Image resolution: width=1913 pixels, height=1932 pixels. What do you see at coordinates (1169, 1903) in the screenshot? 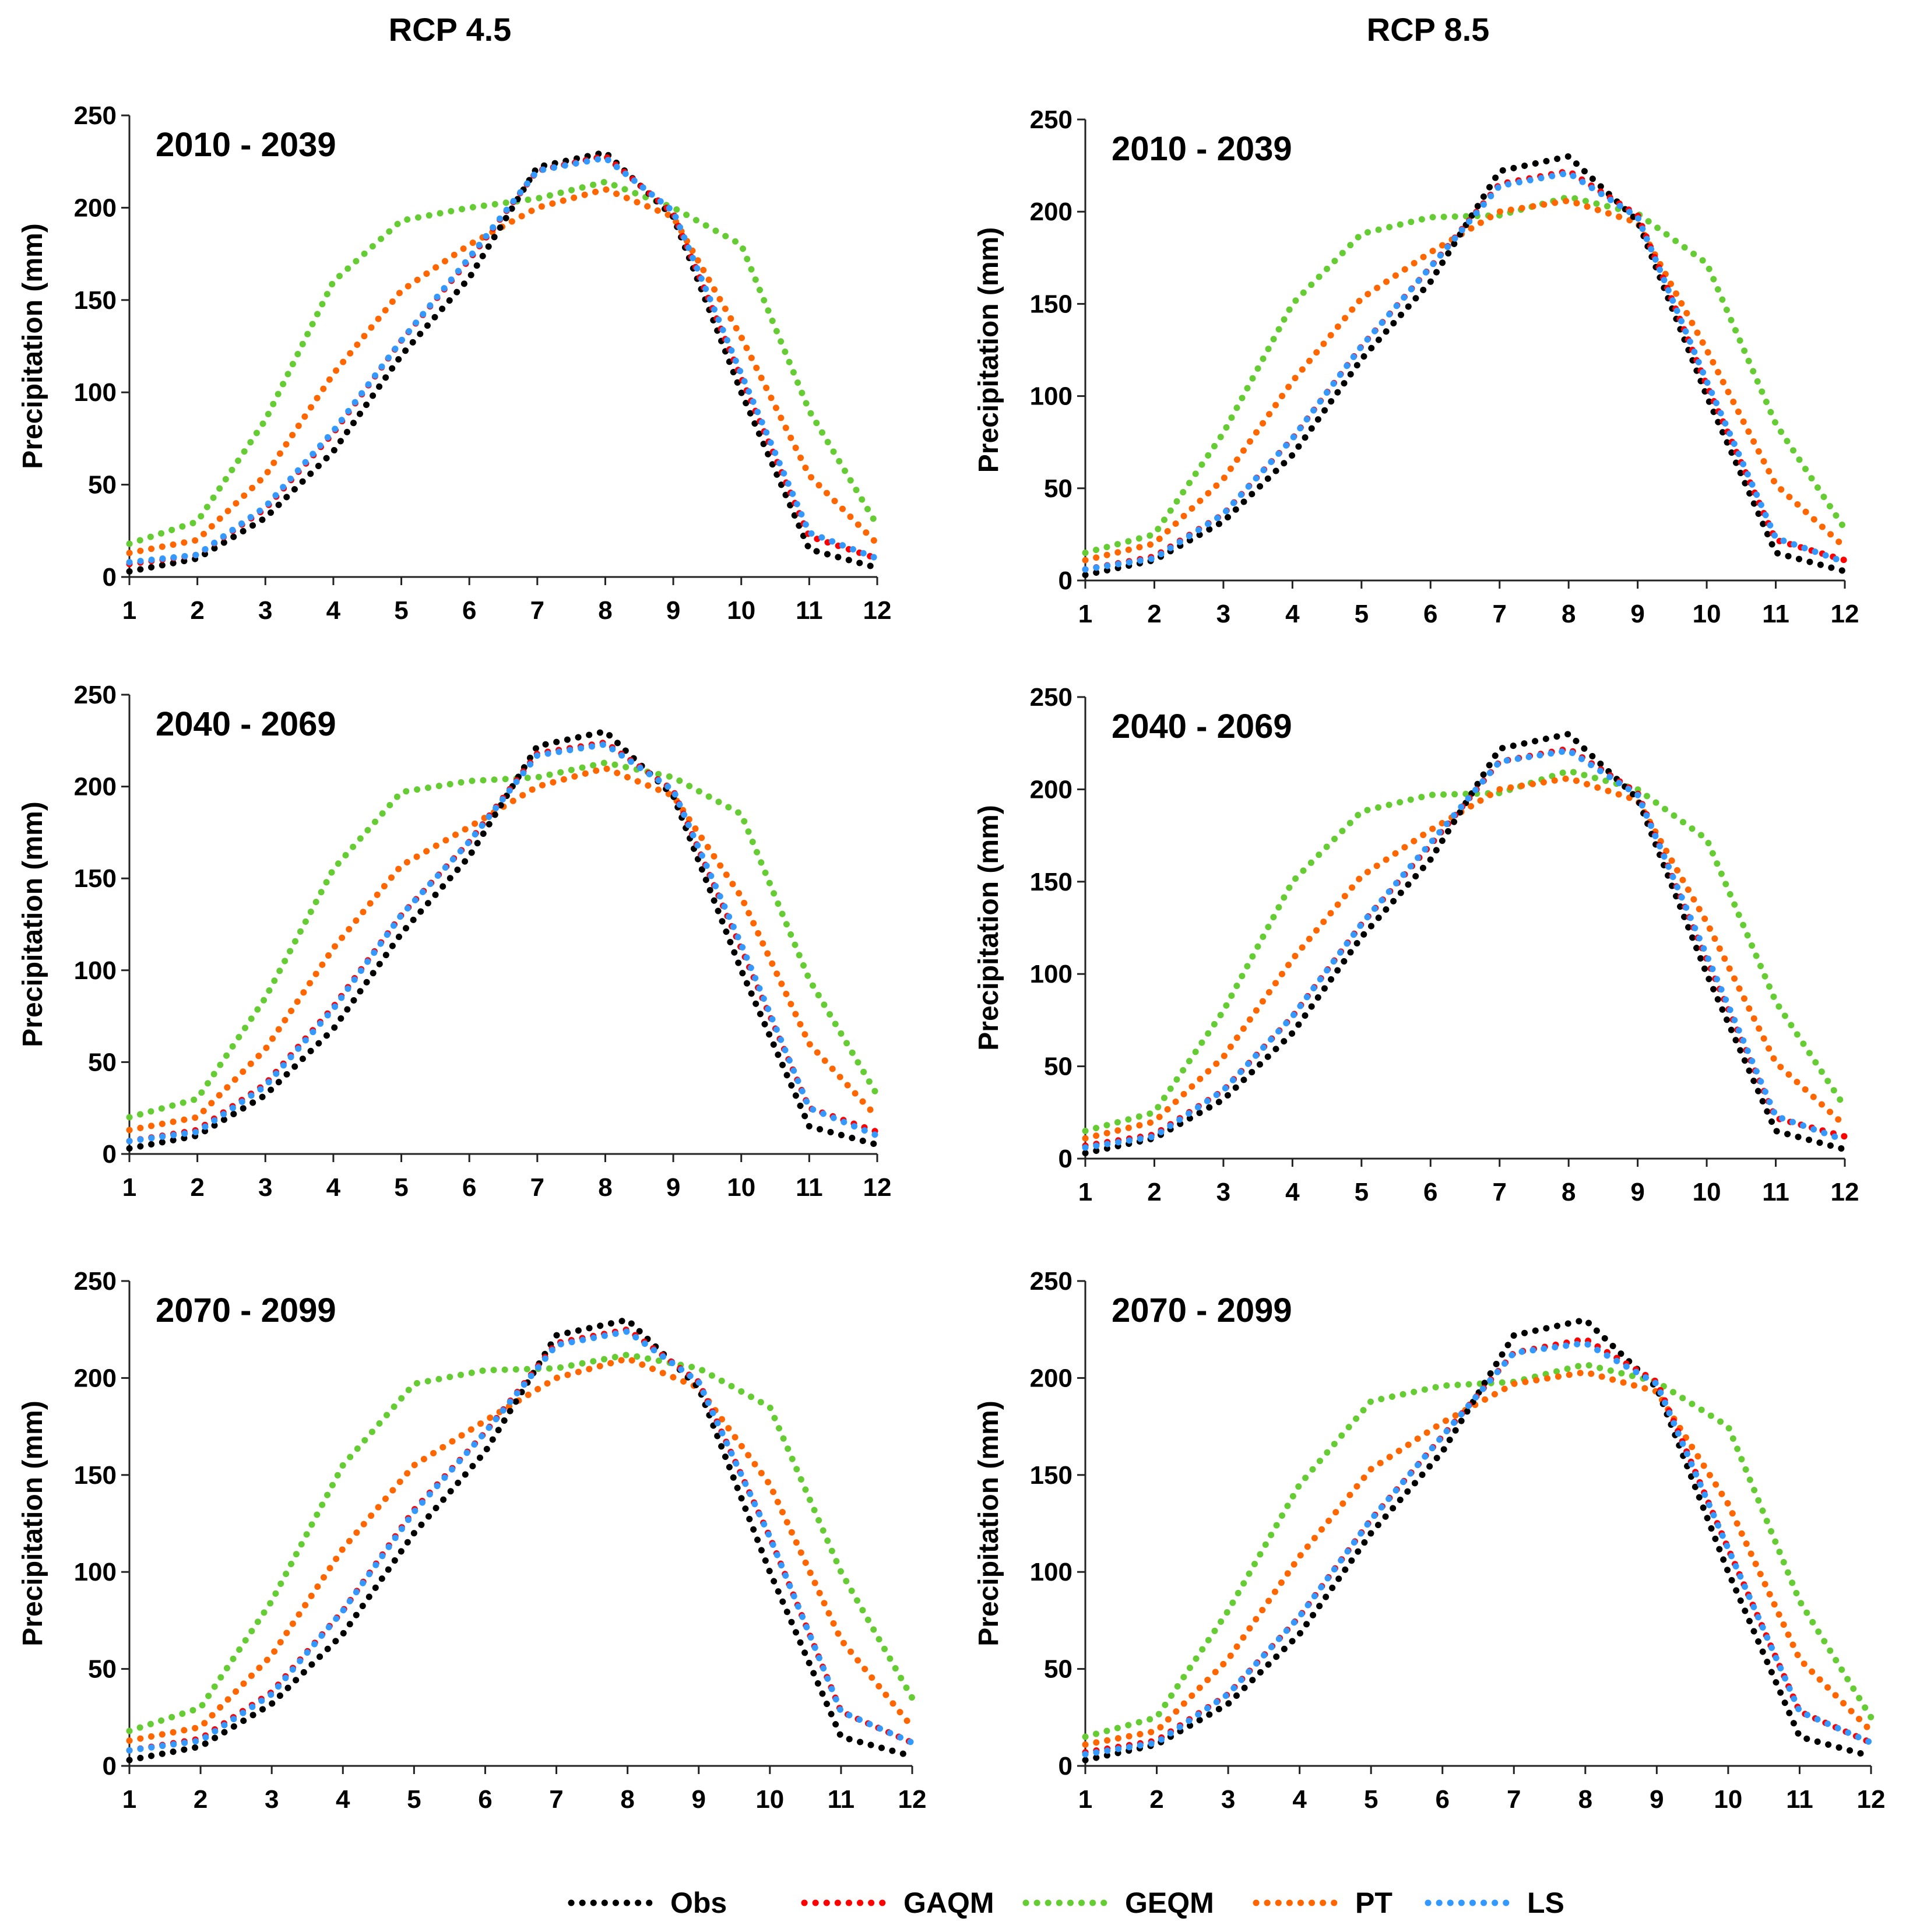
I see `legend-label-geqm: GEQM` at bounding box center [1169, 1903].